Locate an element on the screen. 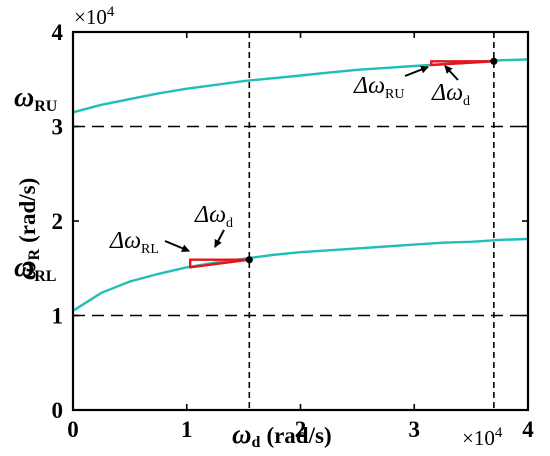 The width and height of the screenshot is (550, 456). arrow-delta-omega-rl is located at coordinates (177, 246).